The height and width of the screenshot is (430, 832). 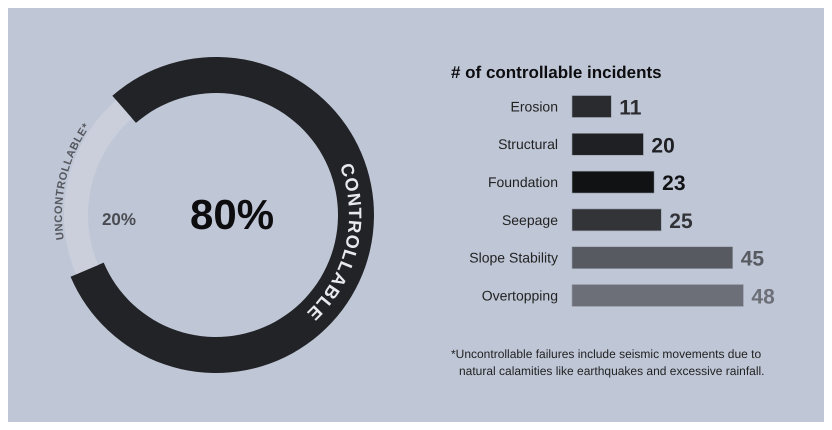 What do you see at coordinates (663, 146) in the screenshot?
I see `data-label: 20` at bounding box center [663, 146].